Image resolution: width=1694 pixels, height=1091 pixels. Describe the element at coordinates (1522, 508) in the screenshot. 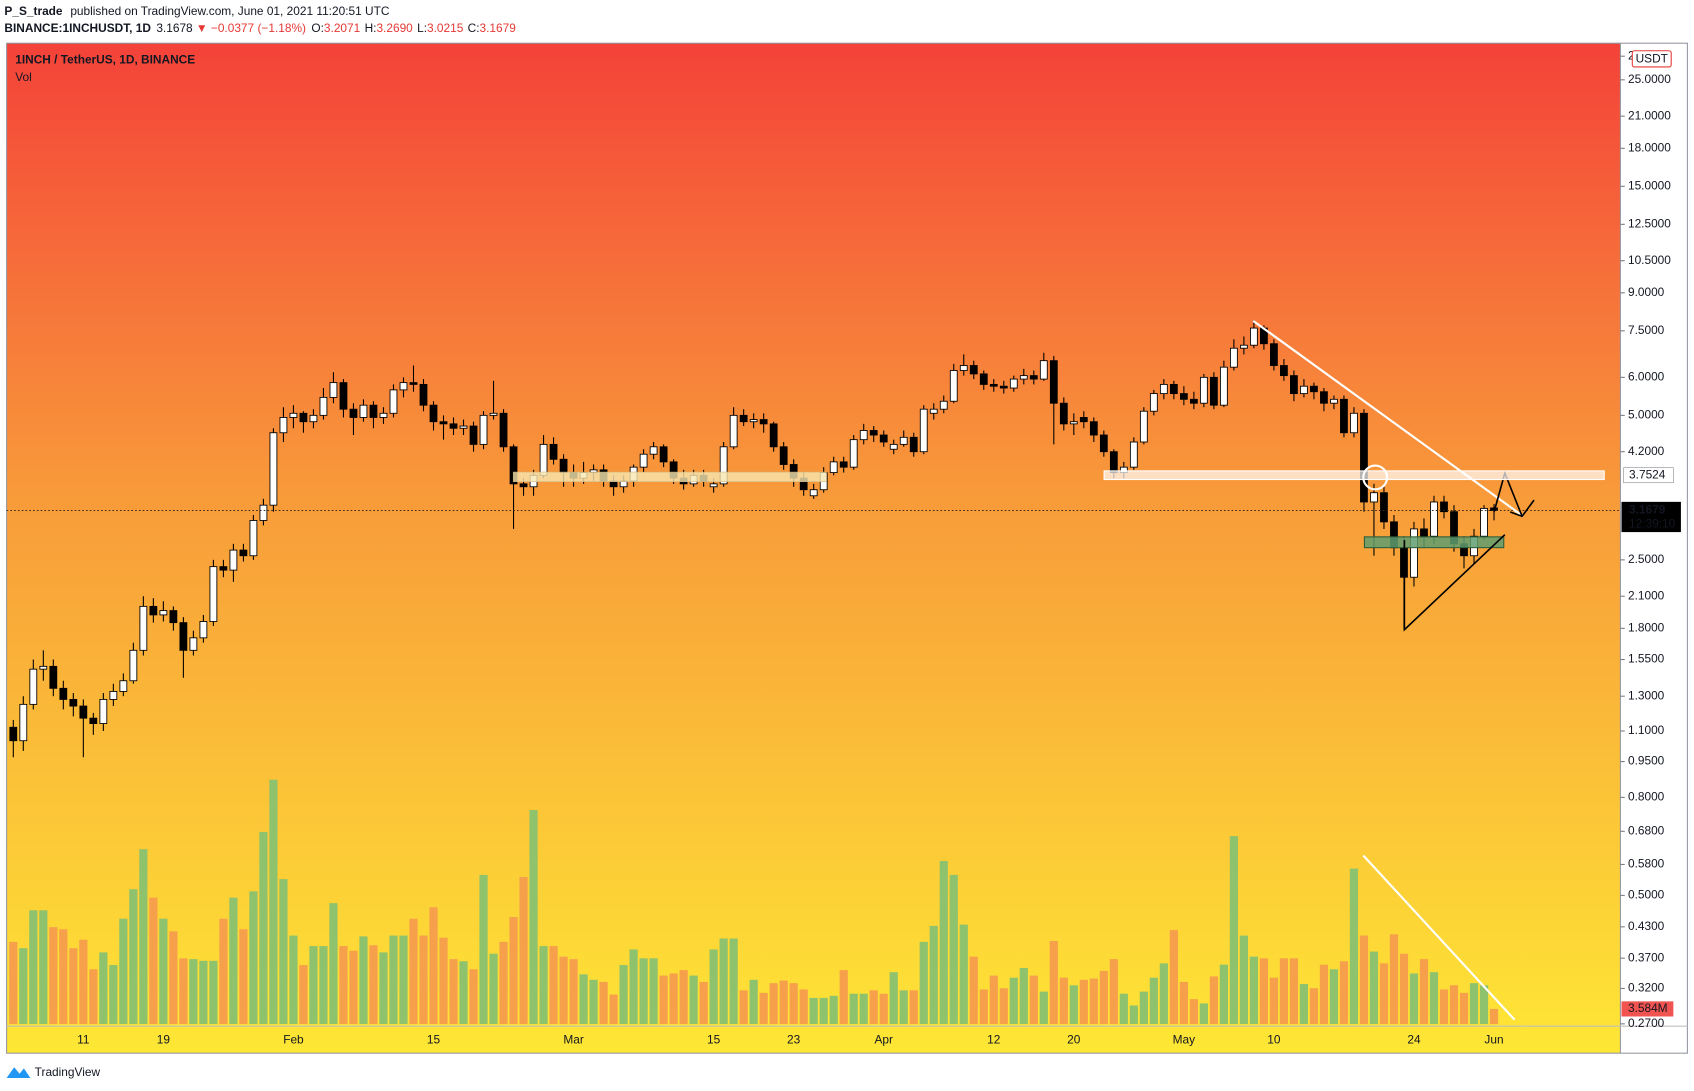

I see `arrow-head` at that location.